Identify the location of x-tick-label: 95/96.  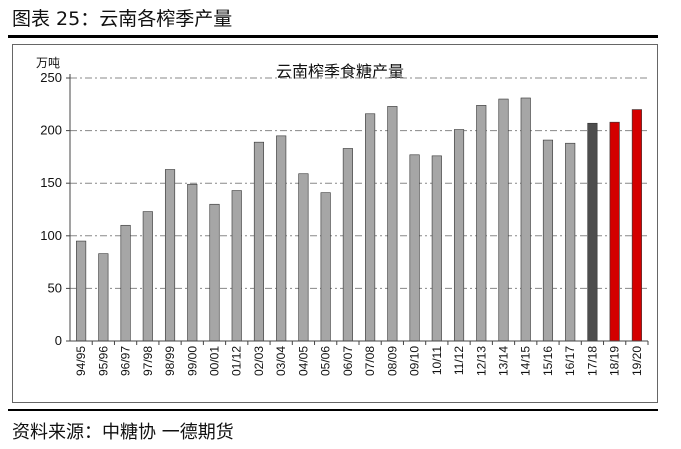
(103, 361).